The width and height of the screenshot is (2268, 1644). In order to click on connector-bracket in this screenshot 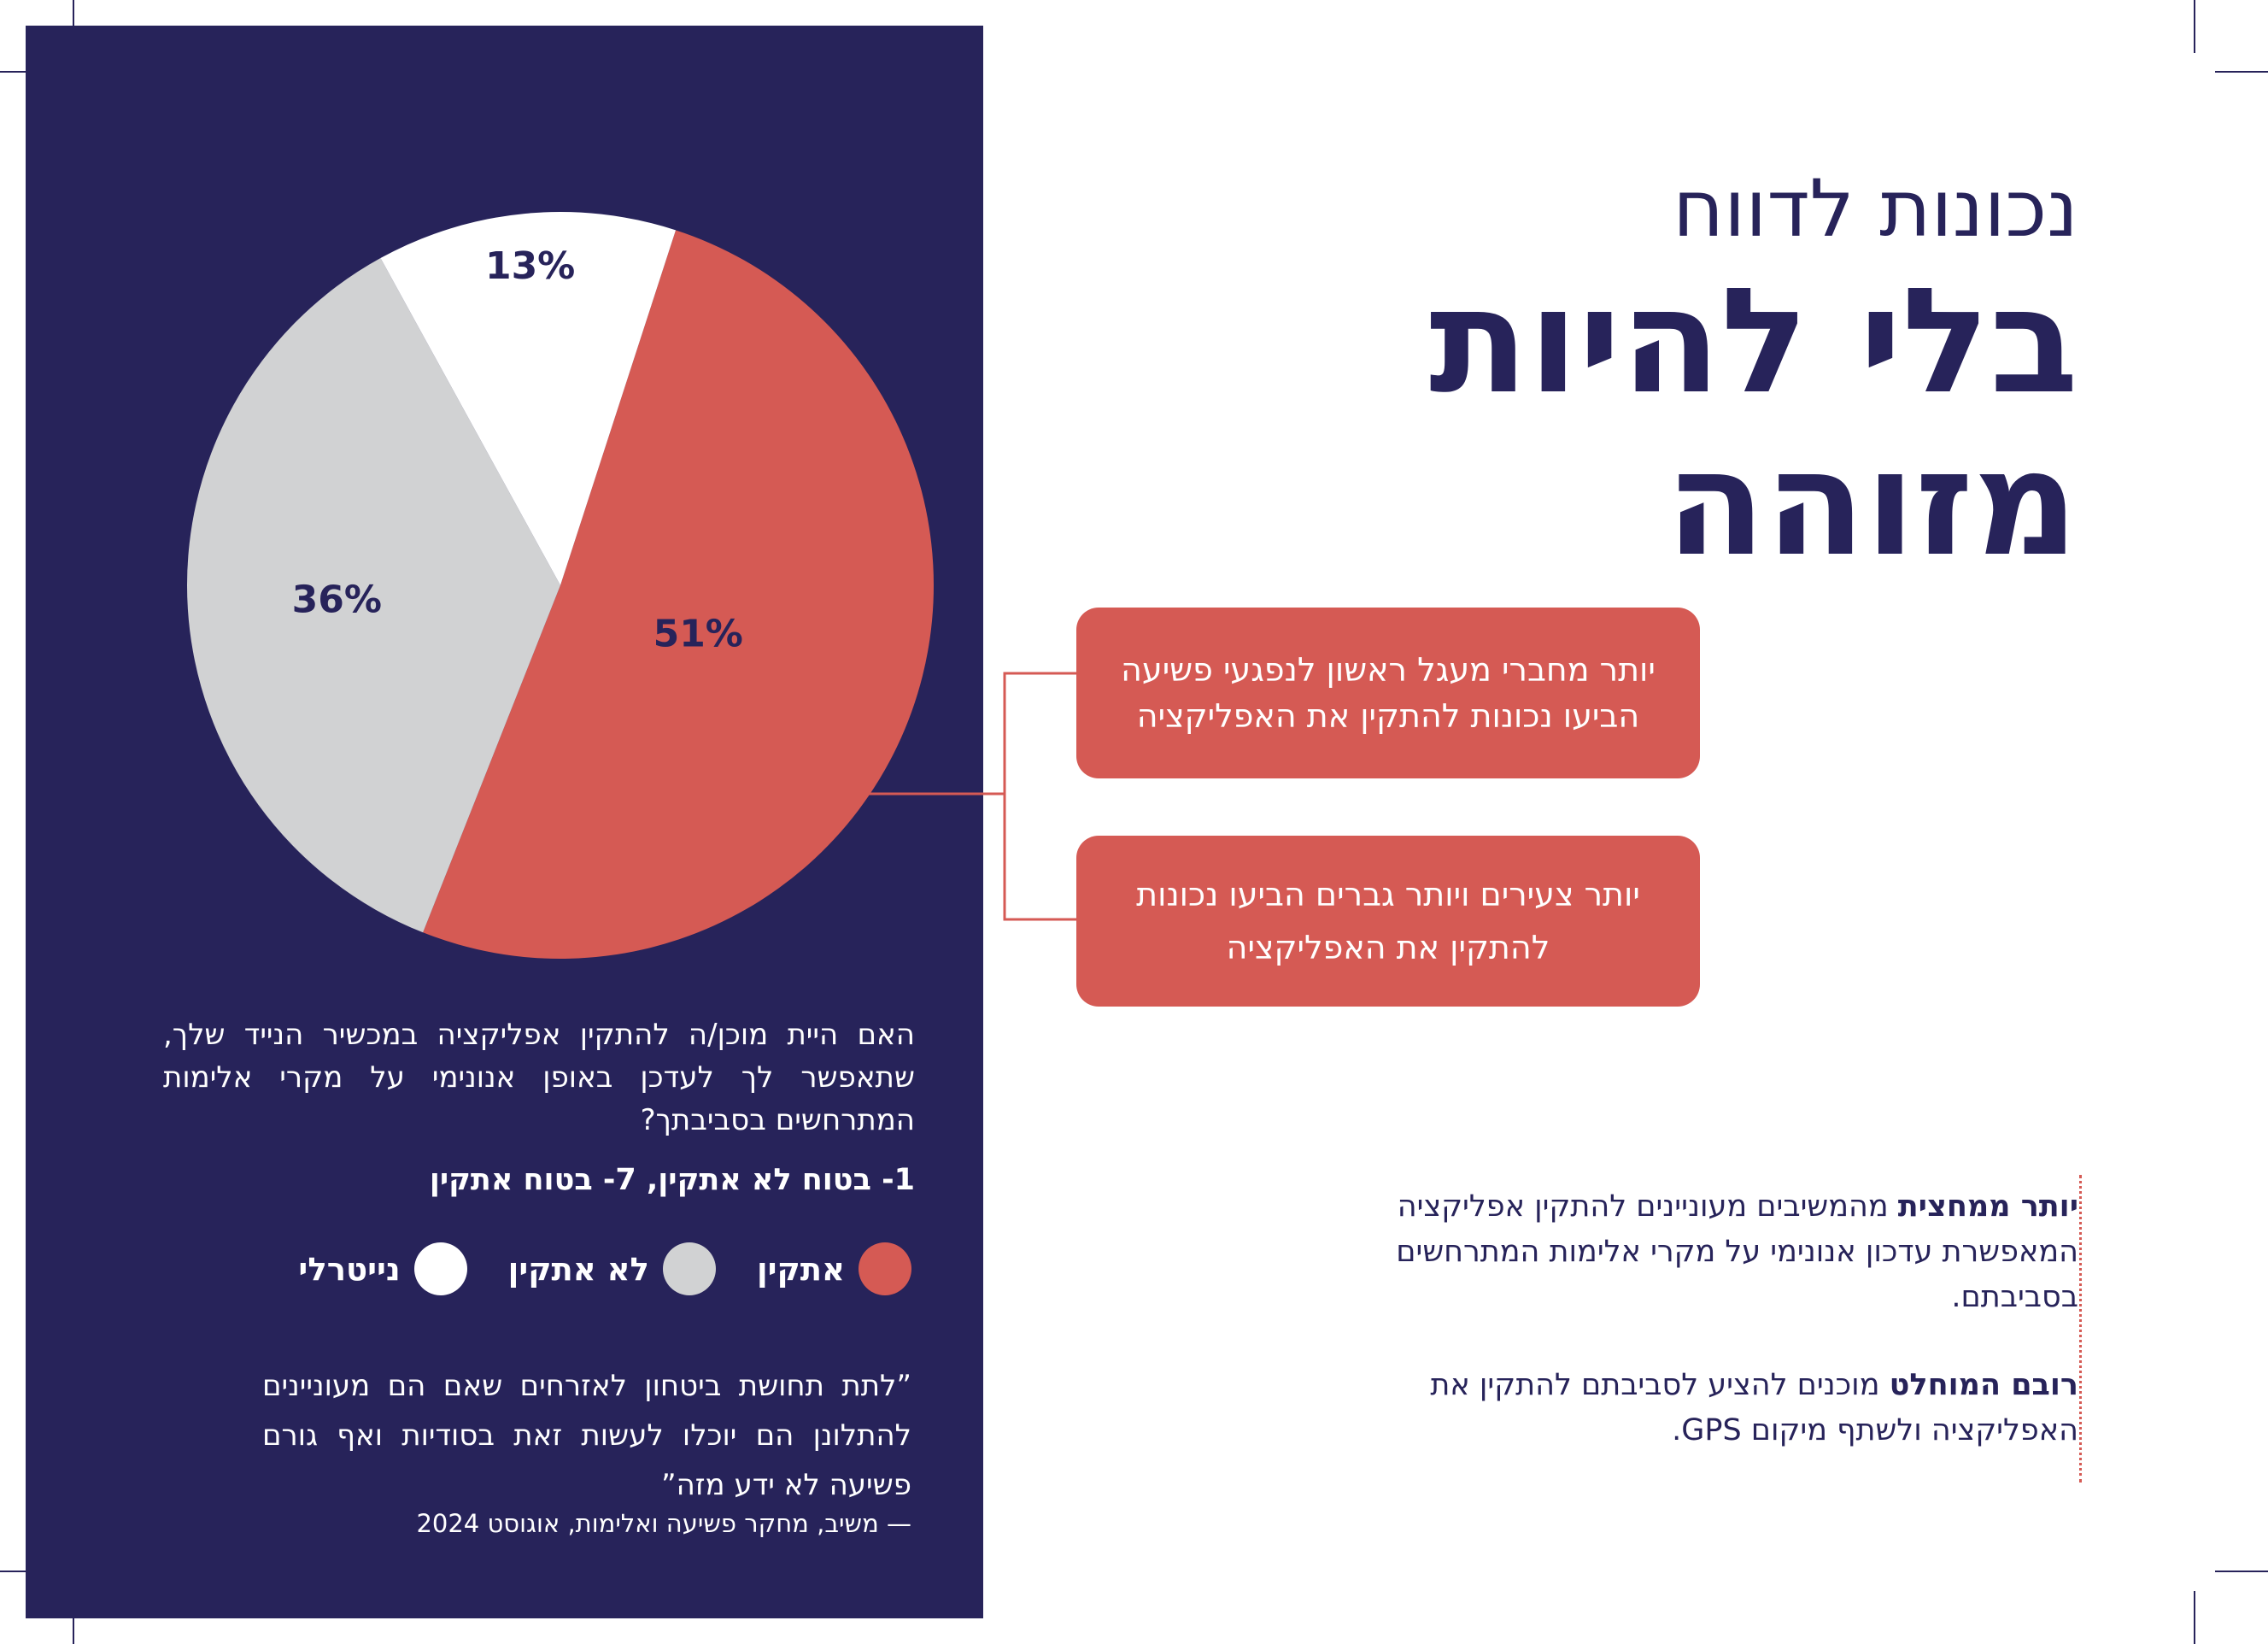, I will do `click(1039, 796)`.